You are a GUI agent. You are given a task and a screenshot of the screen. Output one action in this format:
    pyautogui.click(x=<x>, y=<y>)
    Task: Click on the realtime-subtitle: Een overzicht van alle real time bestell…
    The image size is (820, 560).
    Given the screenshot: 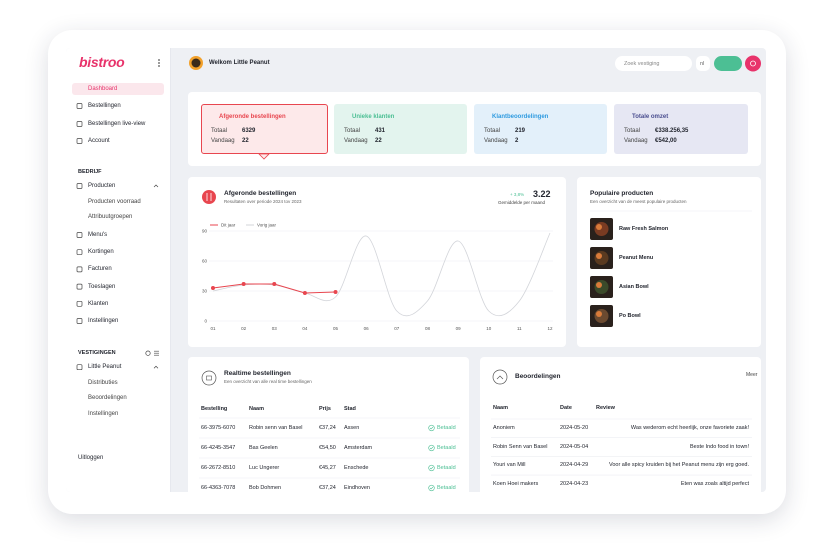 What is the action you would take?
    pyautogui.click(x=268, y=381)
    